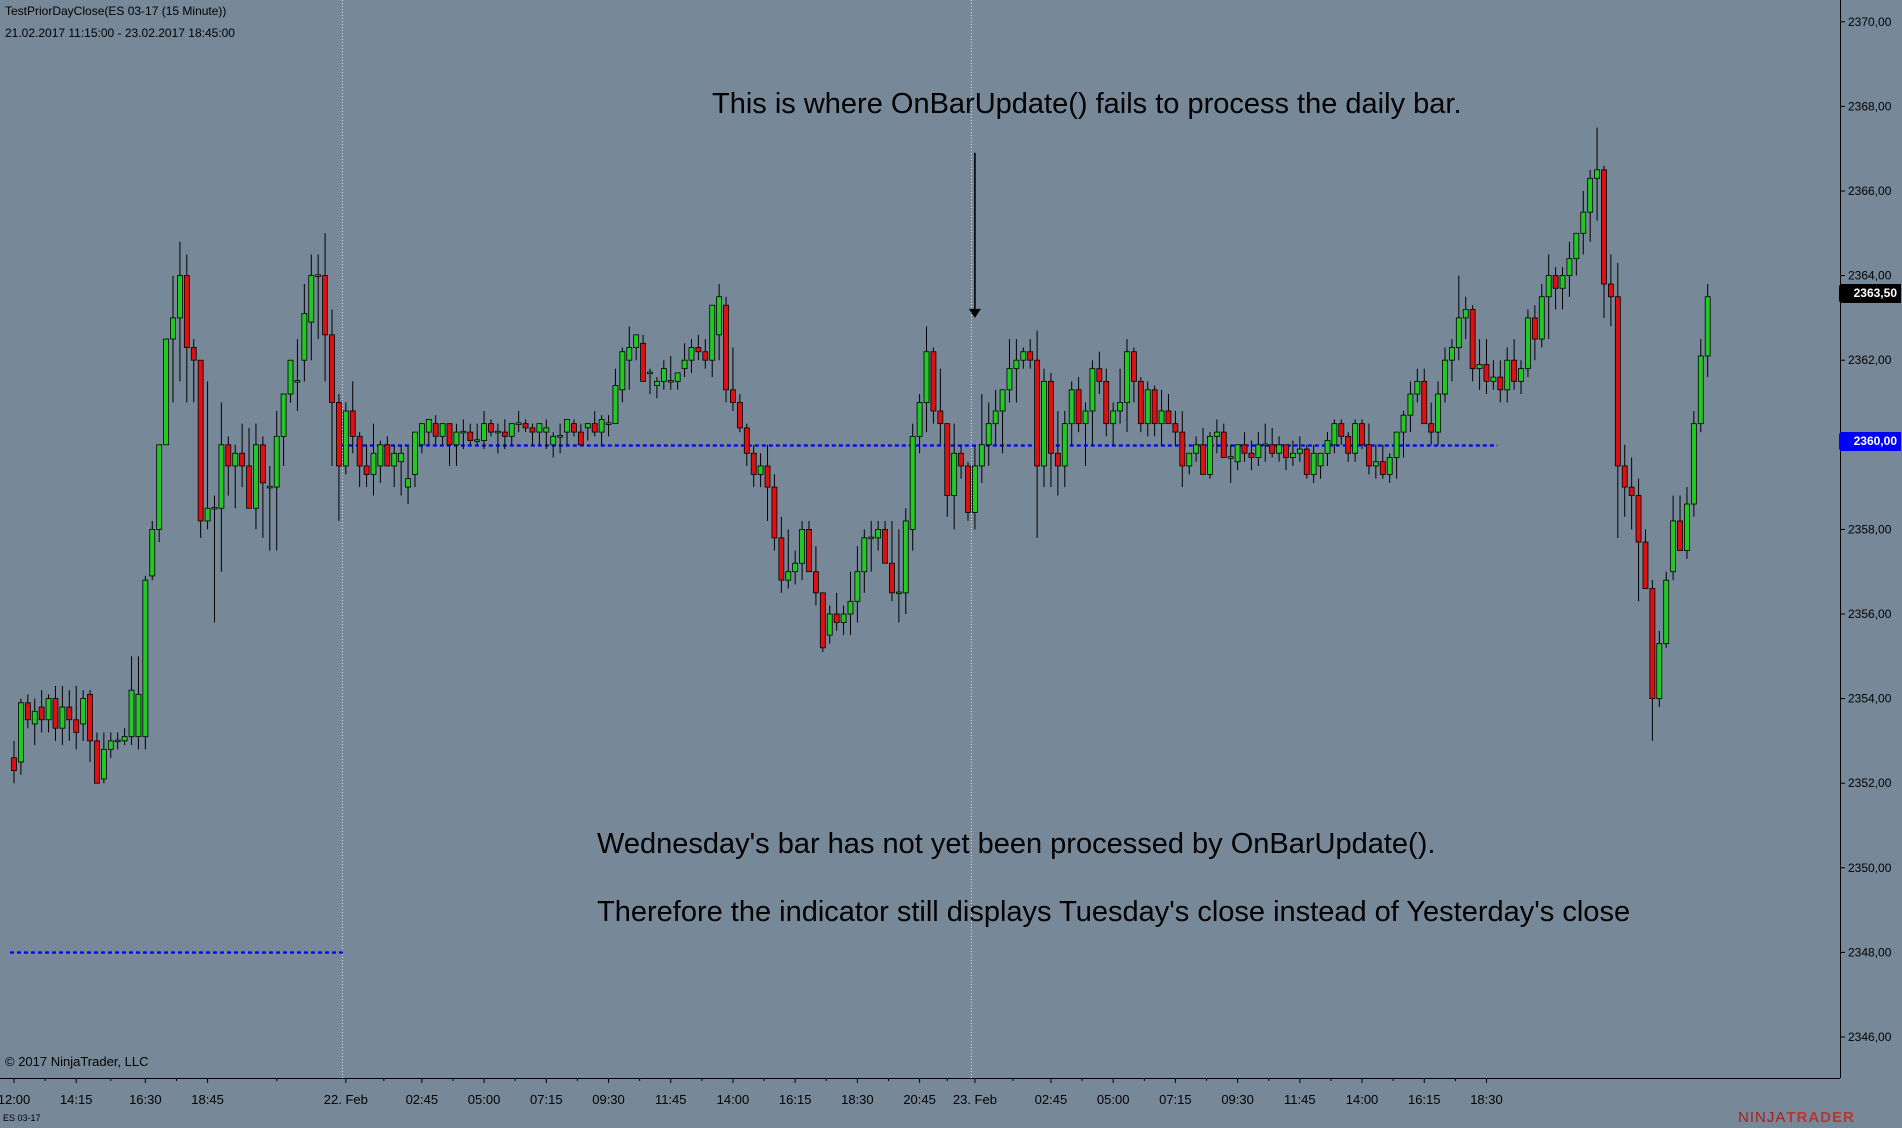  What do you see at coordinates (1175, 1099) in the screenshot?
I see `x-tick-label: 07:15` at bounding box center [1175, 1099].